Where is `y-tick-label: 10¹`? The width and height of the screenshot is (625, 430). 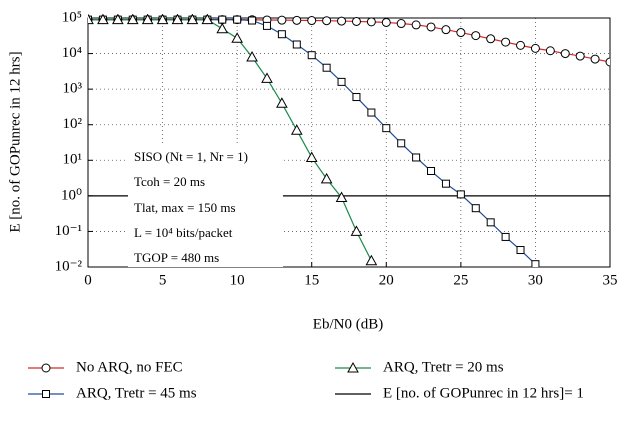
y-tick-label: 10¹ is located at coordinates (73, 160).